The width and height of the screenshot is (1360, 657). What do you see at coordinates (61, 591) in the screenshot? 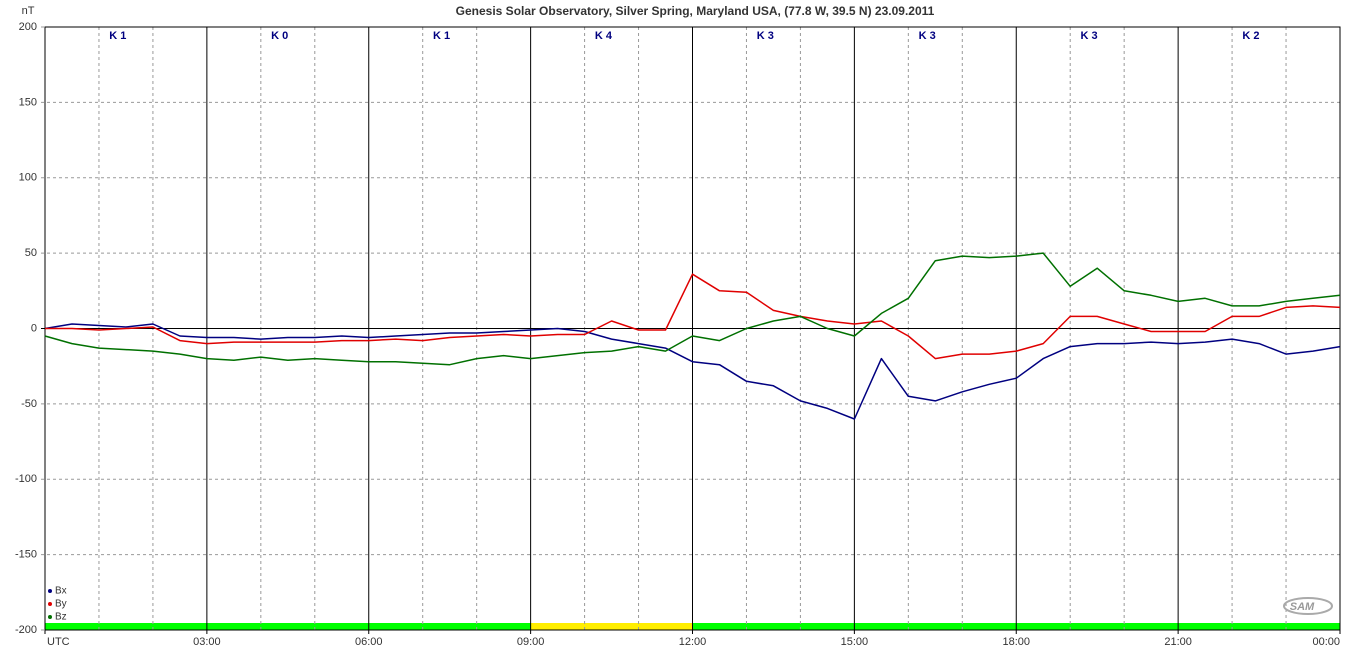
I see `legend-label: Bx` at bounding box center [61, 591].